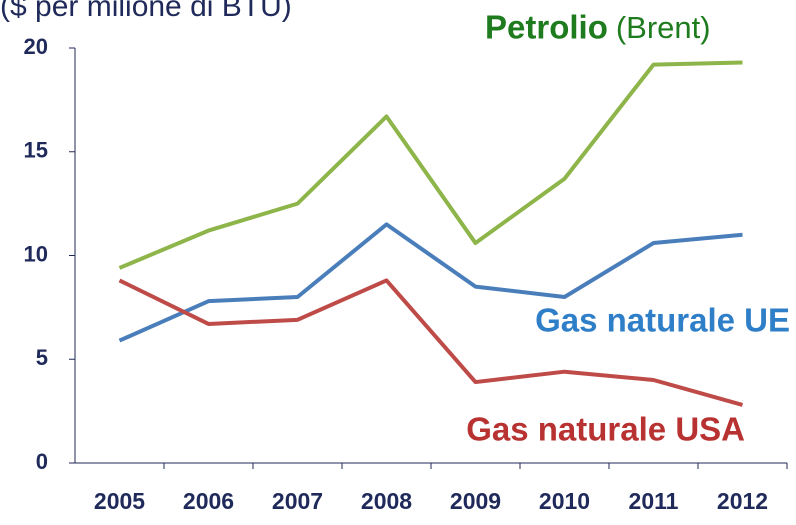 The height and width of the screenshot is (525, 796). I want to click on x-tick-label: 2012, so click(742, 501).